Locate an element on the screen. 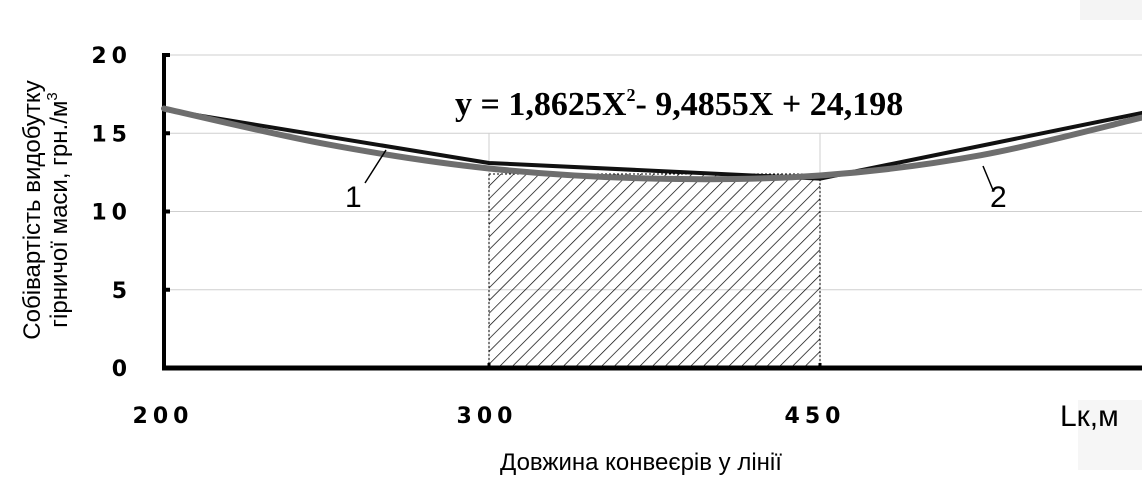  series is located at coordinates (651, 144).